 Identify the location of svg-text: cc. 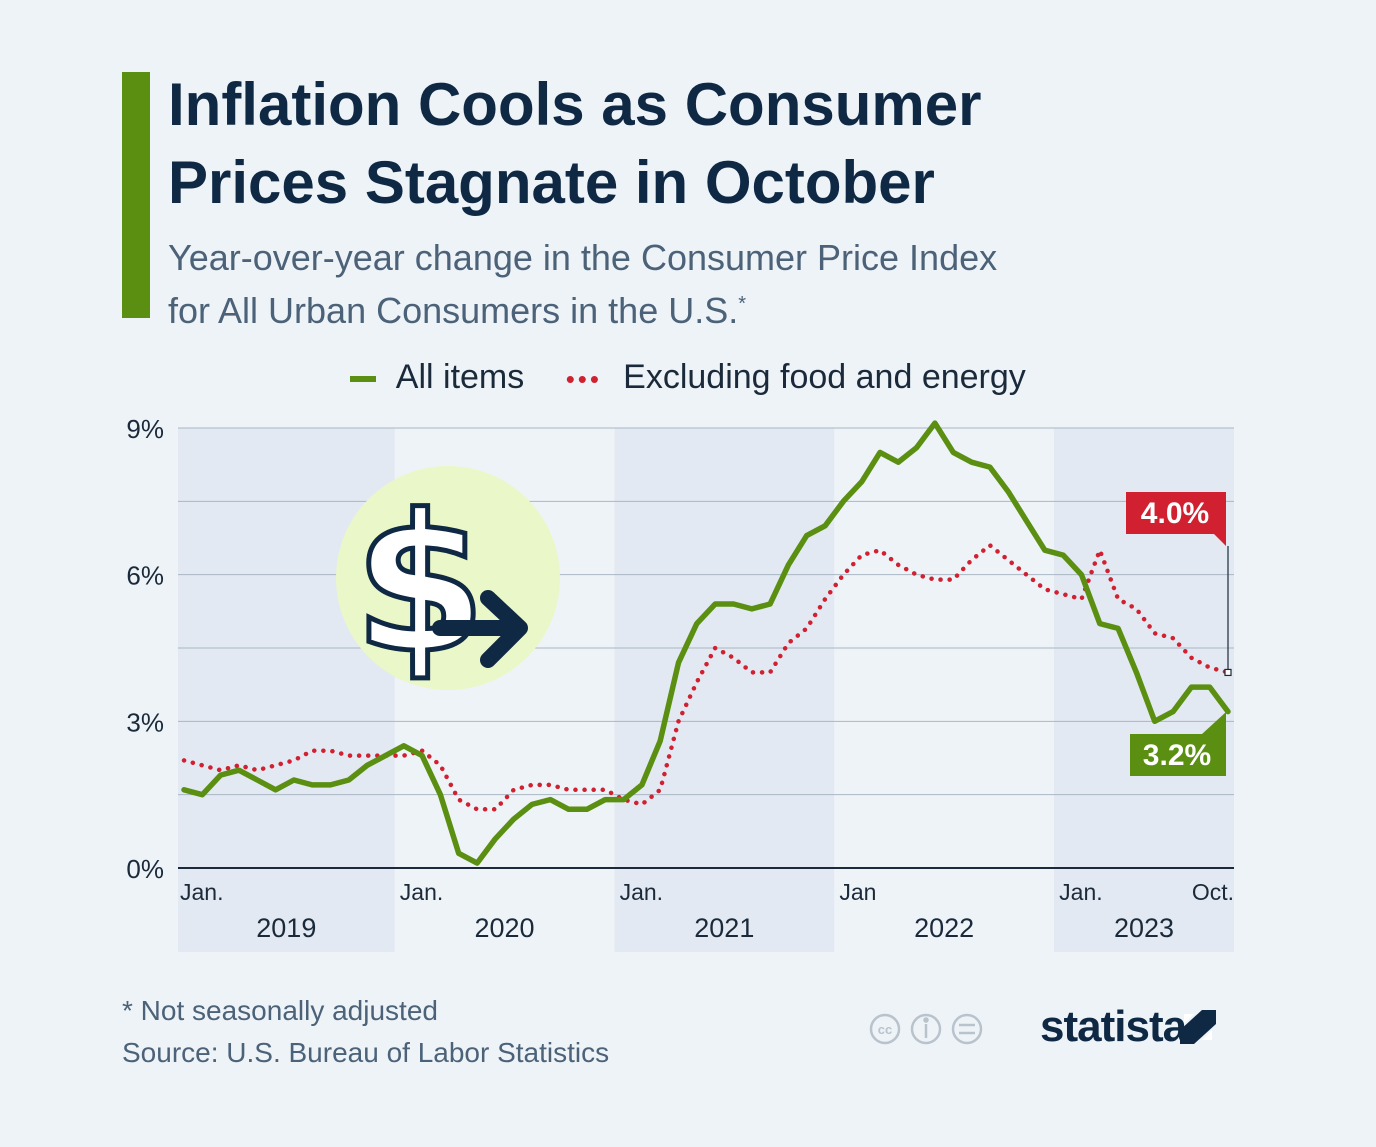
(885, 1029).